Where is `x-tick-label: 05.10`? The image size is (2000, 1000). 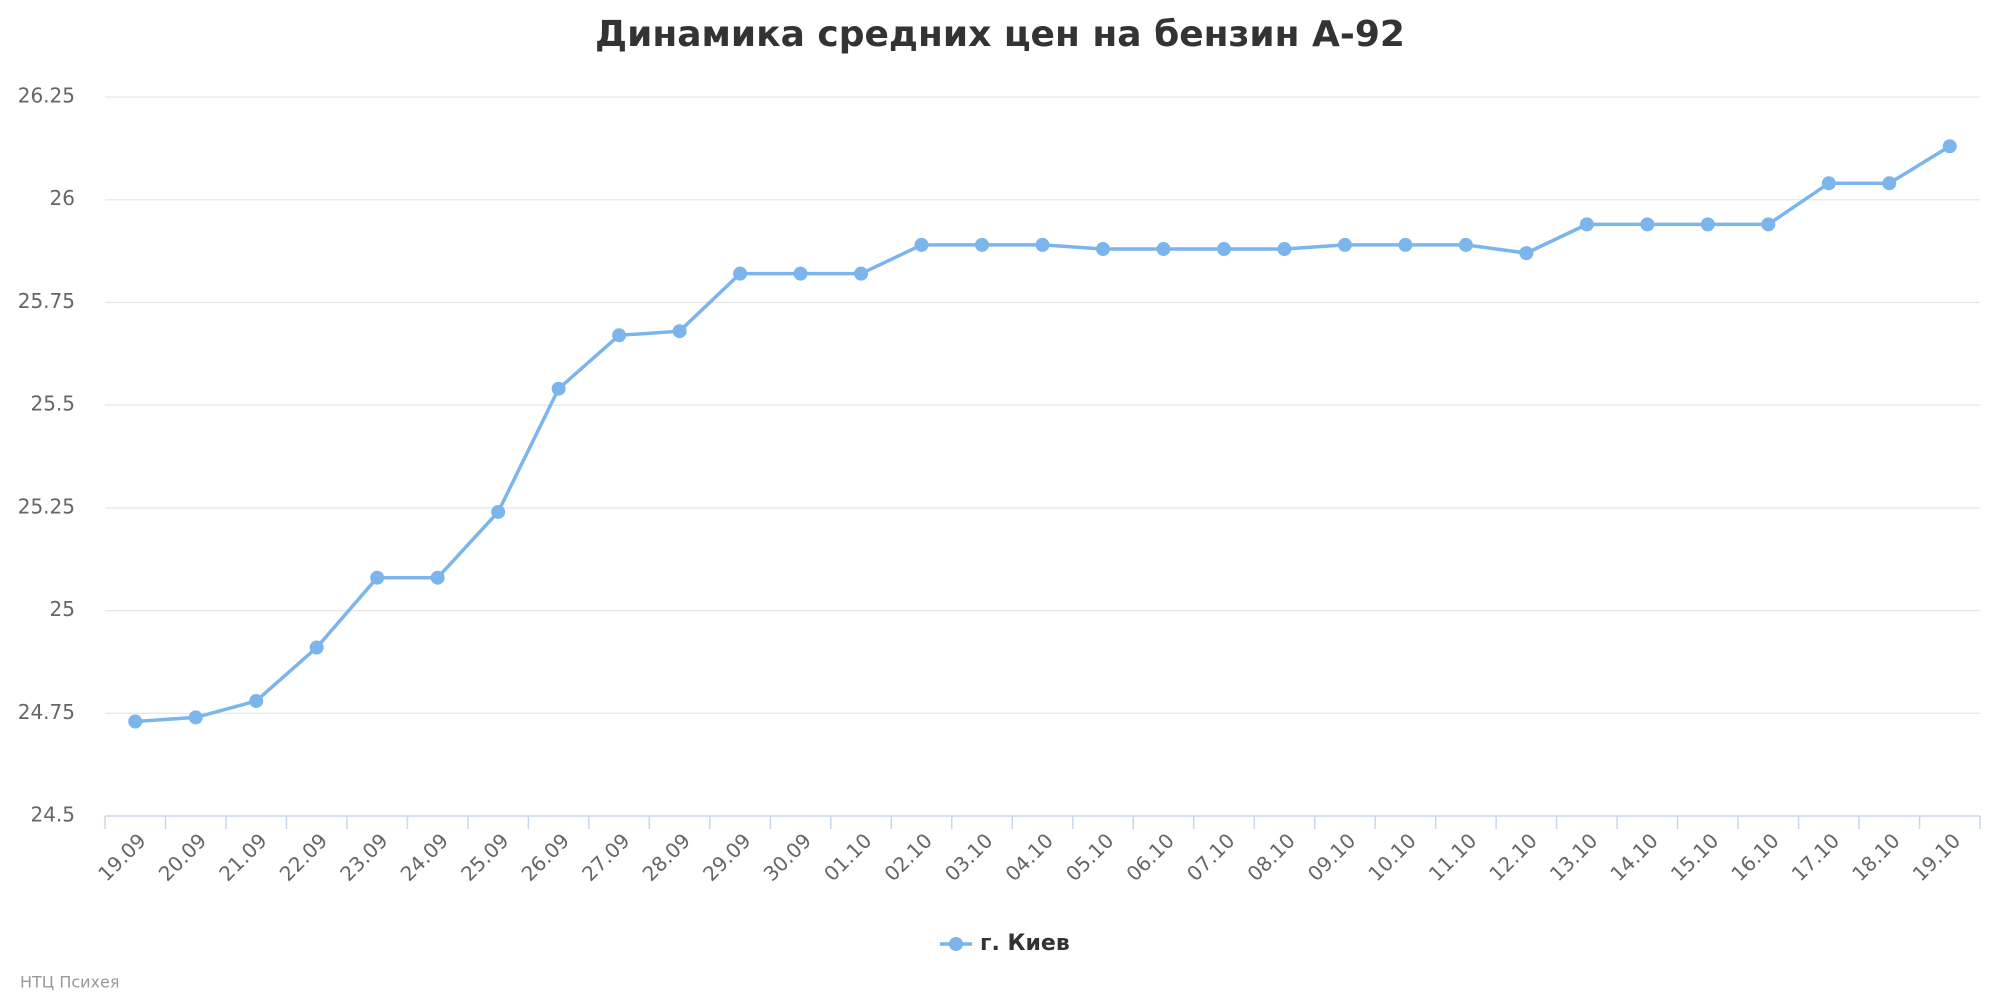
x-tick-label: 05.10 is located at coordinates (1089, 856).